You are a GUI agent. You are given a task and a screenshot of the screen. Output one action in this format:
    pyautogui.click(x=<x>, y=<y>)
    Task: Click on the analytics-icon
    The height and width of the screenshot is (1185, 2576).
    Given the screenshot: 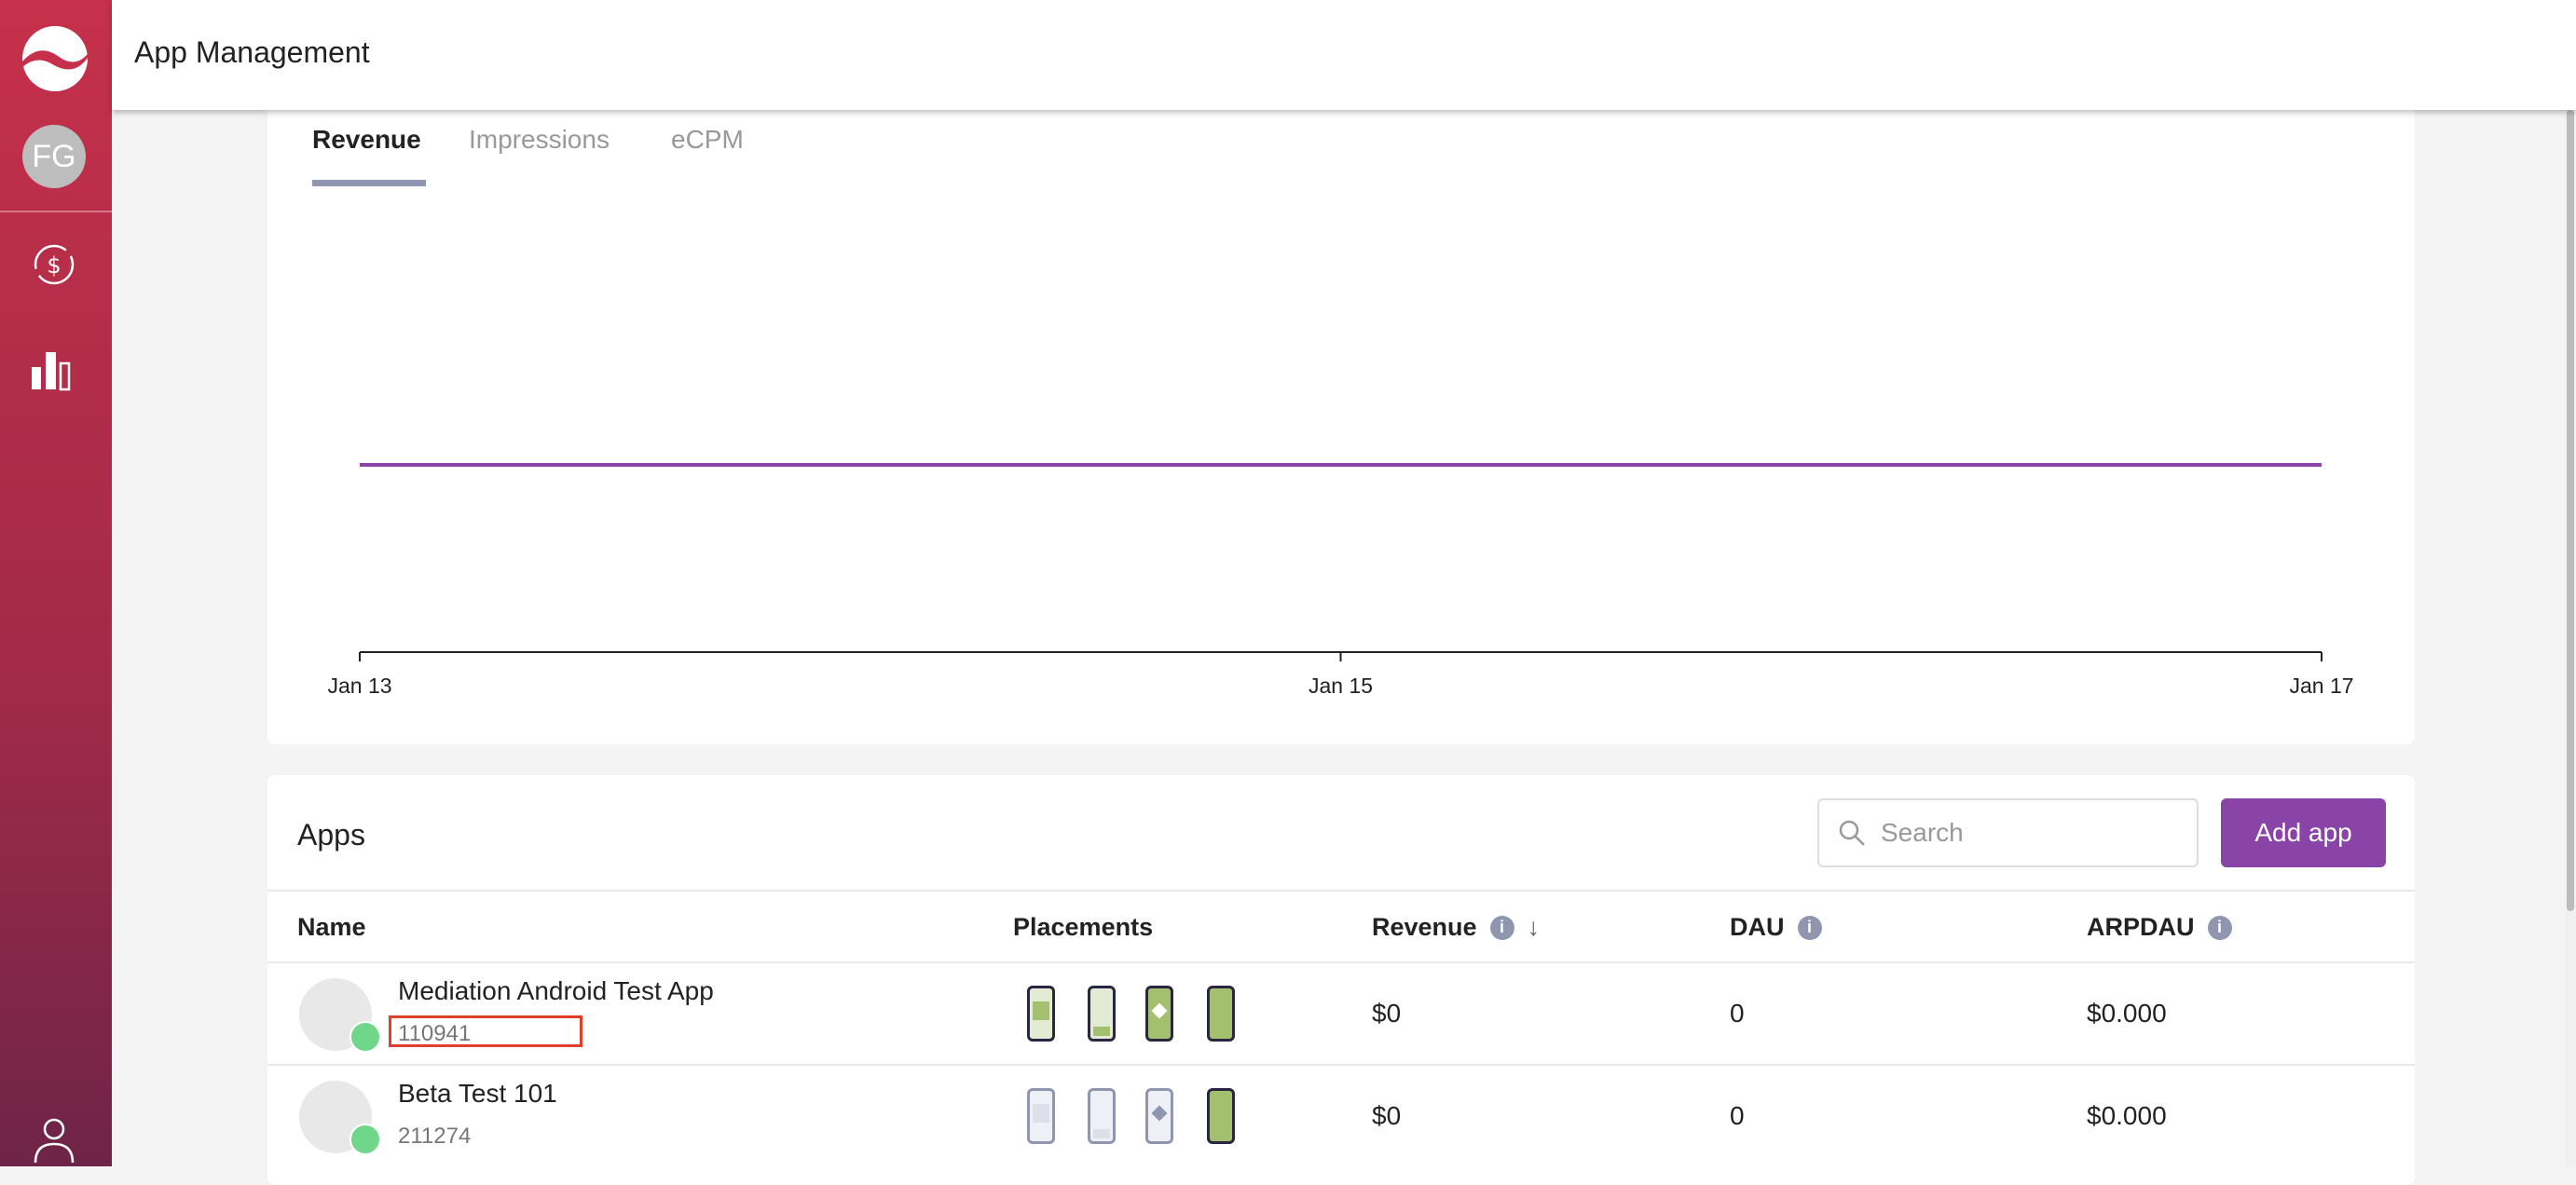 What is the action you would take?
    pyautogui.click(x=54, y=371)
    